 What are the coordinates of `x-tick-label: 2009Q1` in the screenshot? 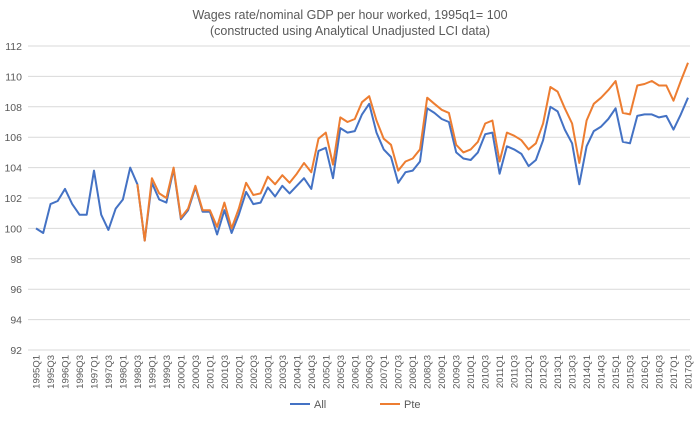 It's located at (442, 372).